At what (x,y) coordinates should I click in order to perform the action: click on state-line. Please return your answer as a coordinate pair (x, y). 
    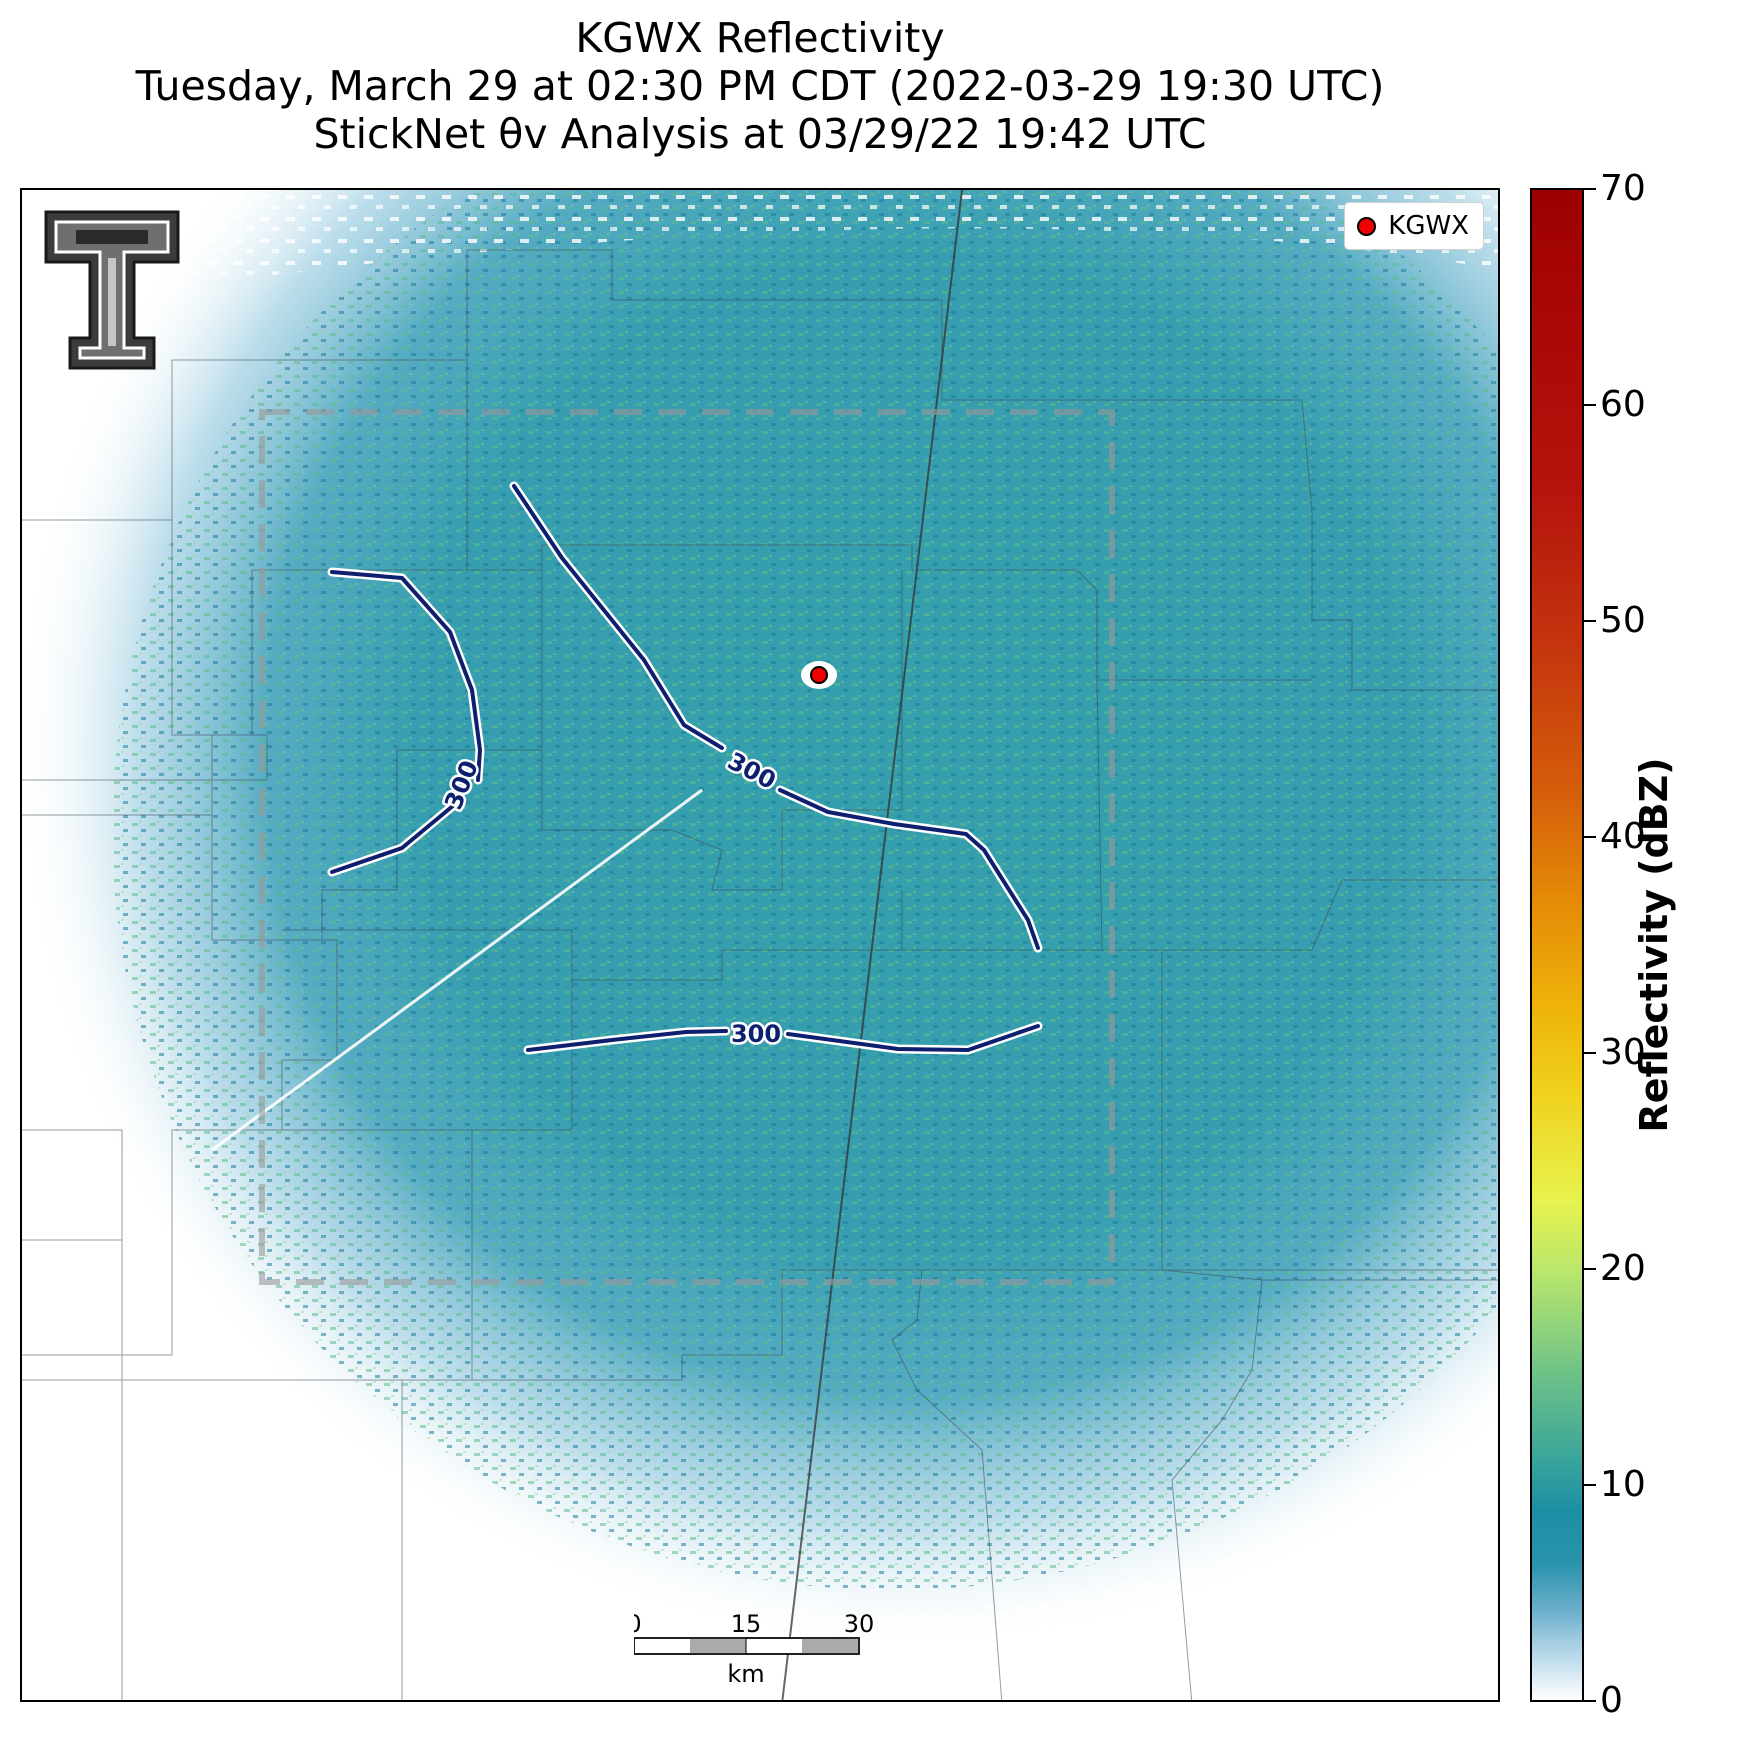
    Looking at the image, I should click on (872, 945).